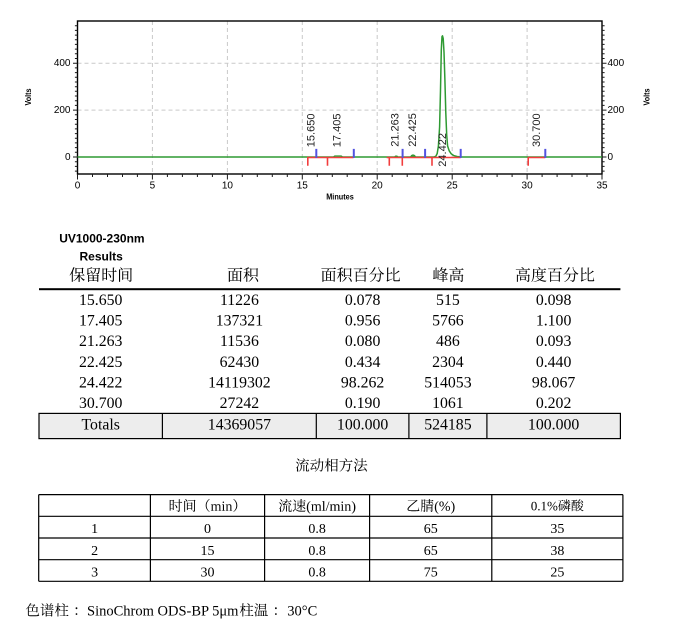 This screenshot has height=635, width=685. Describe the element at coordinates (554, 321) in the screenshot. I see `svg-text: 1.100` at that location.